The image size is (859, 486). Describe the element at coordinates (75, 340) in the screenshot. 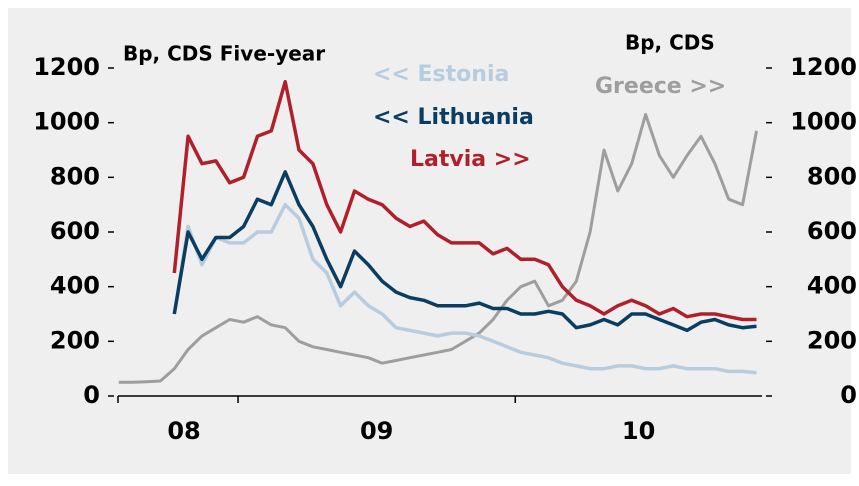

I see `y-tick-label: 200` at that location.